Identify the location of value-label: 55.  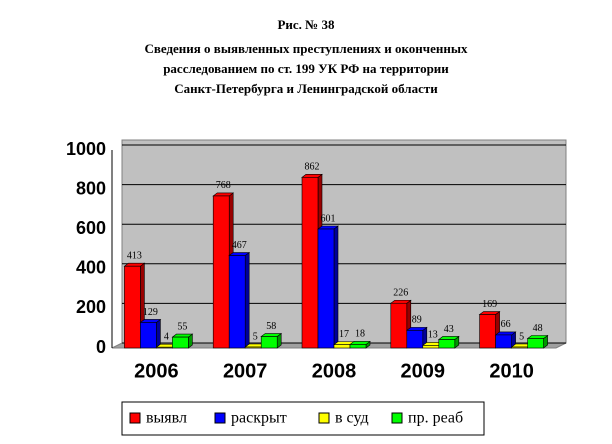
(182, 326).